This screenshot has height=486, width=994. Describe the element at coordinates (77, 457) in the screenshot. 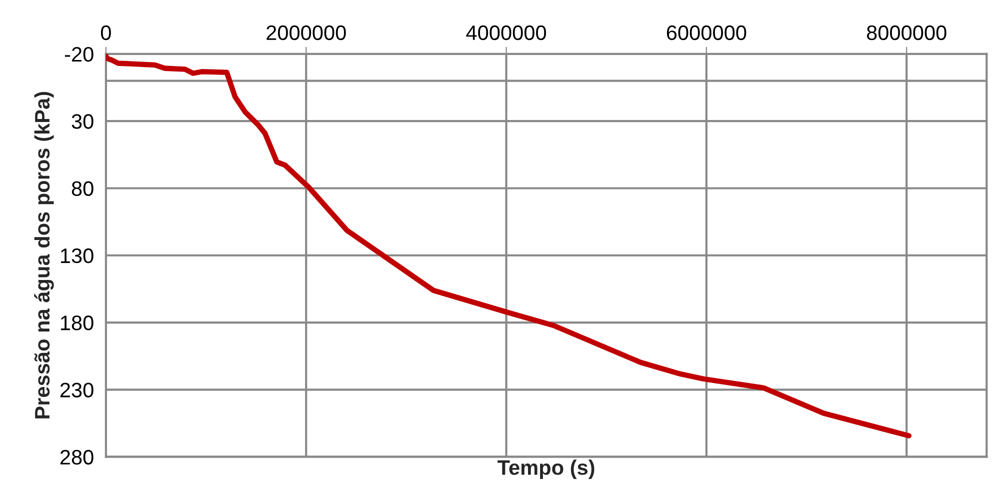

I see `y-tick-label: 280` at that location.